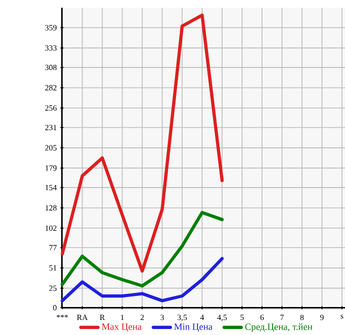  What do you see at coordinates (53, 288) in the screenshot?
I see `y-tick-label: 25` at bounding box center [53, 288].